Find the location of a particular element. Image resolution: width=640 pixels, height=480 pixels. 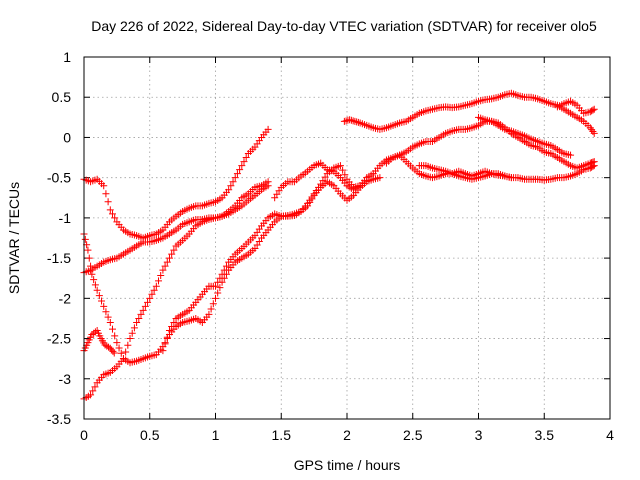

y-tick-label: 0.5 is located at coordinates (62, 97).